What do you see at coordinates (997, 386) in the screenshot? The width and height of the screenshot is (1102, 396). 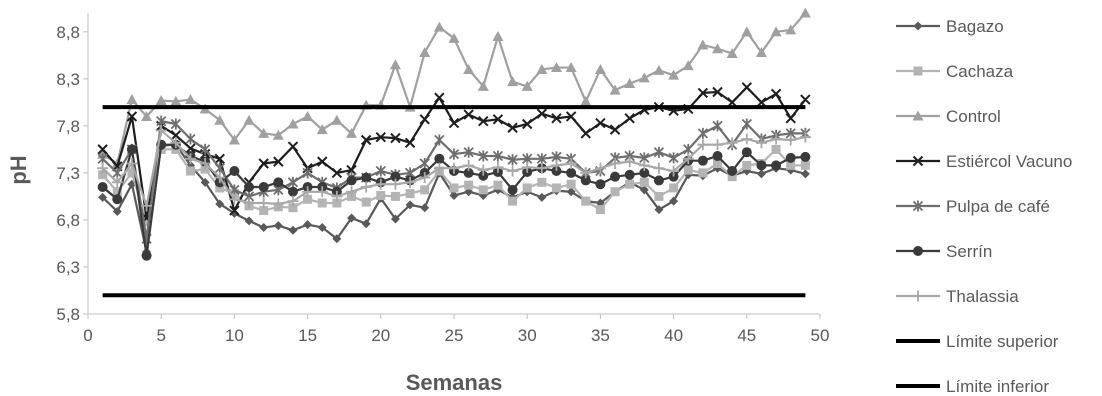 I see `legend-label: Límite inferior` at bounding box center [997, 386].